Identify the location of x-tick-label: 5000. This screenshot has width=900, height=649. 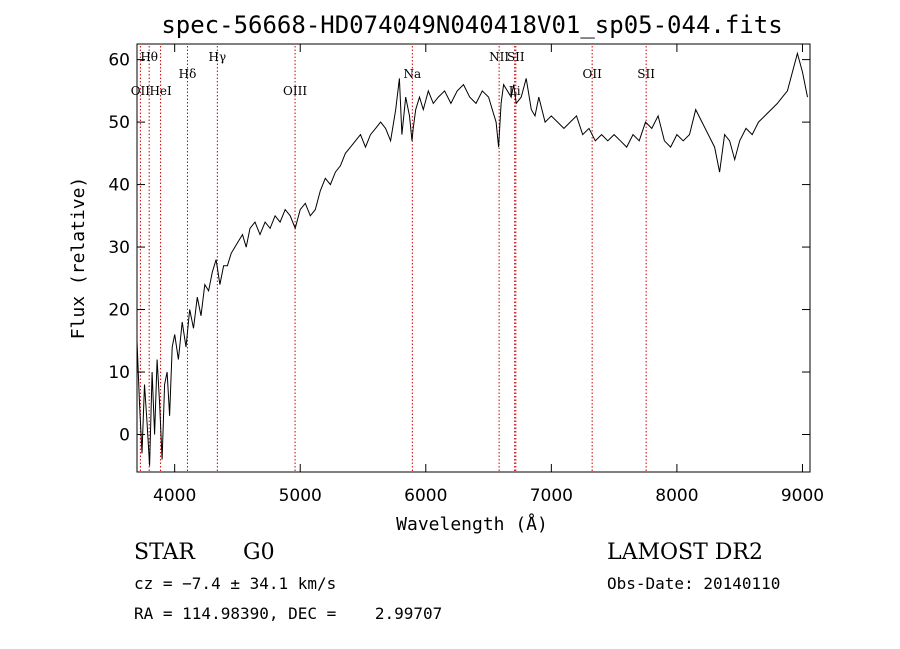
(300, 496).